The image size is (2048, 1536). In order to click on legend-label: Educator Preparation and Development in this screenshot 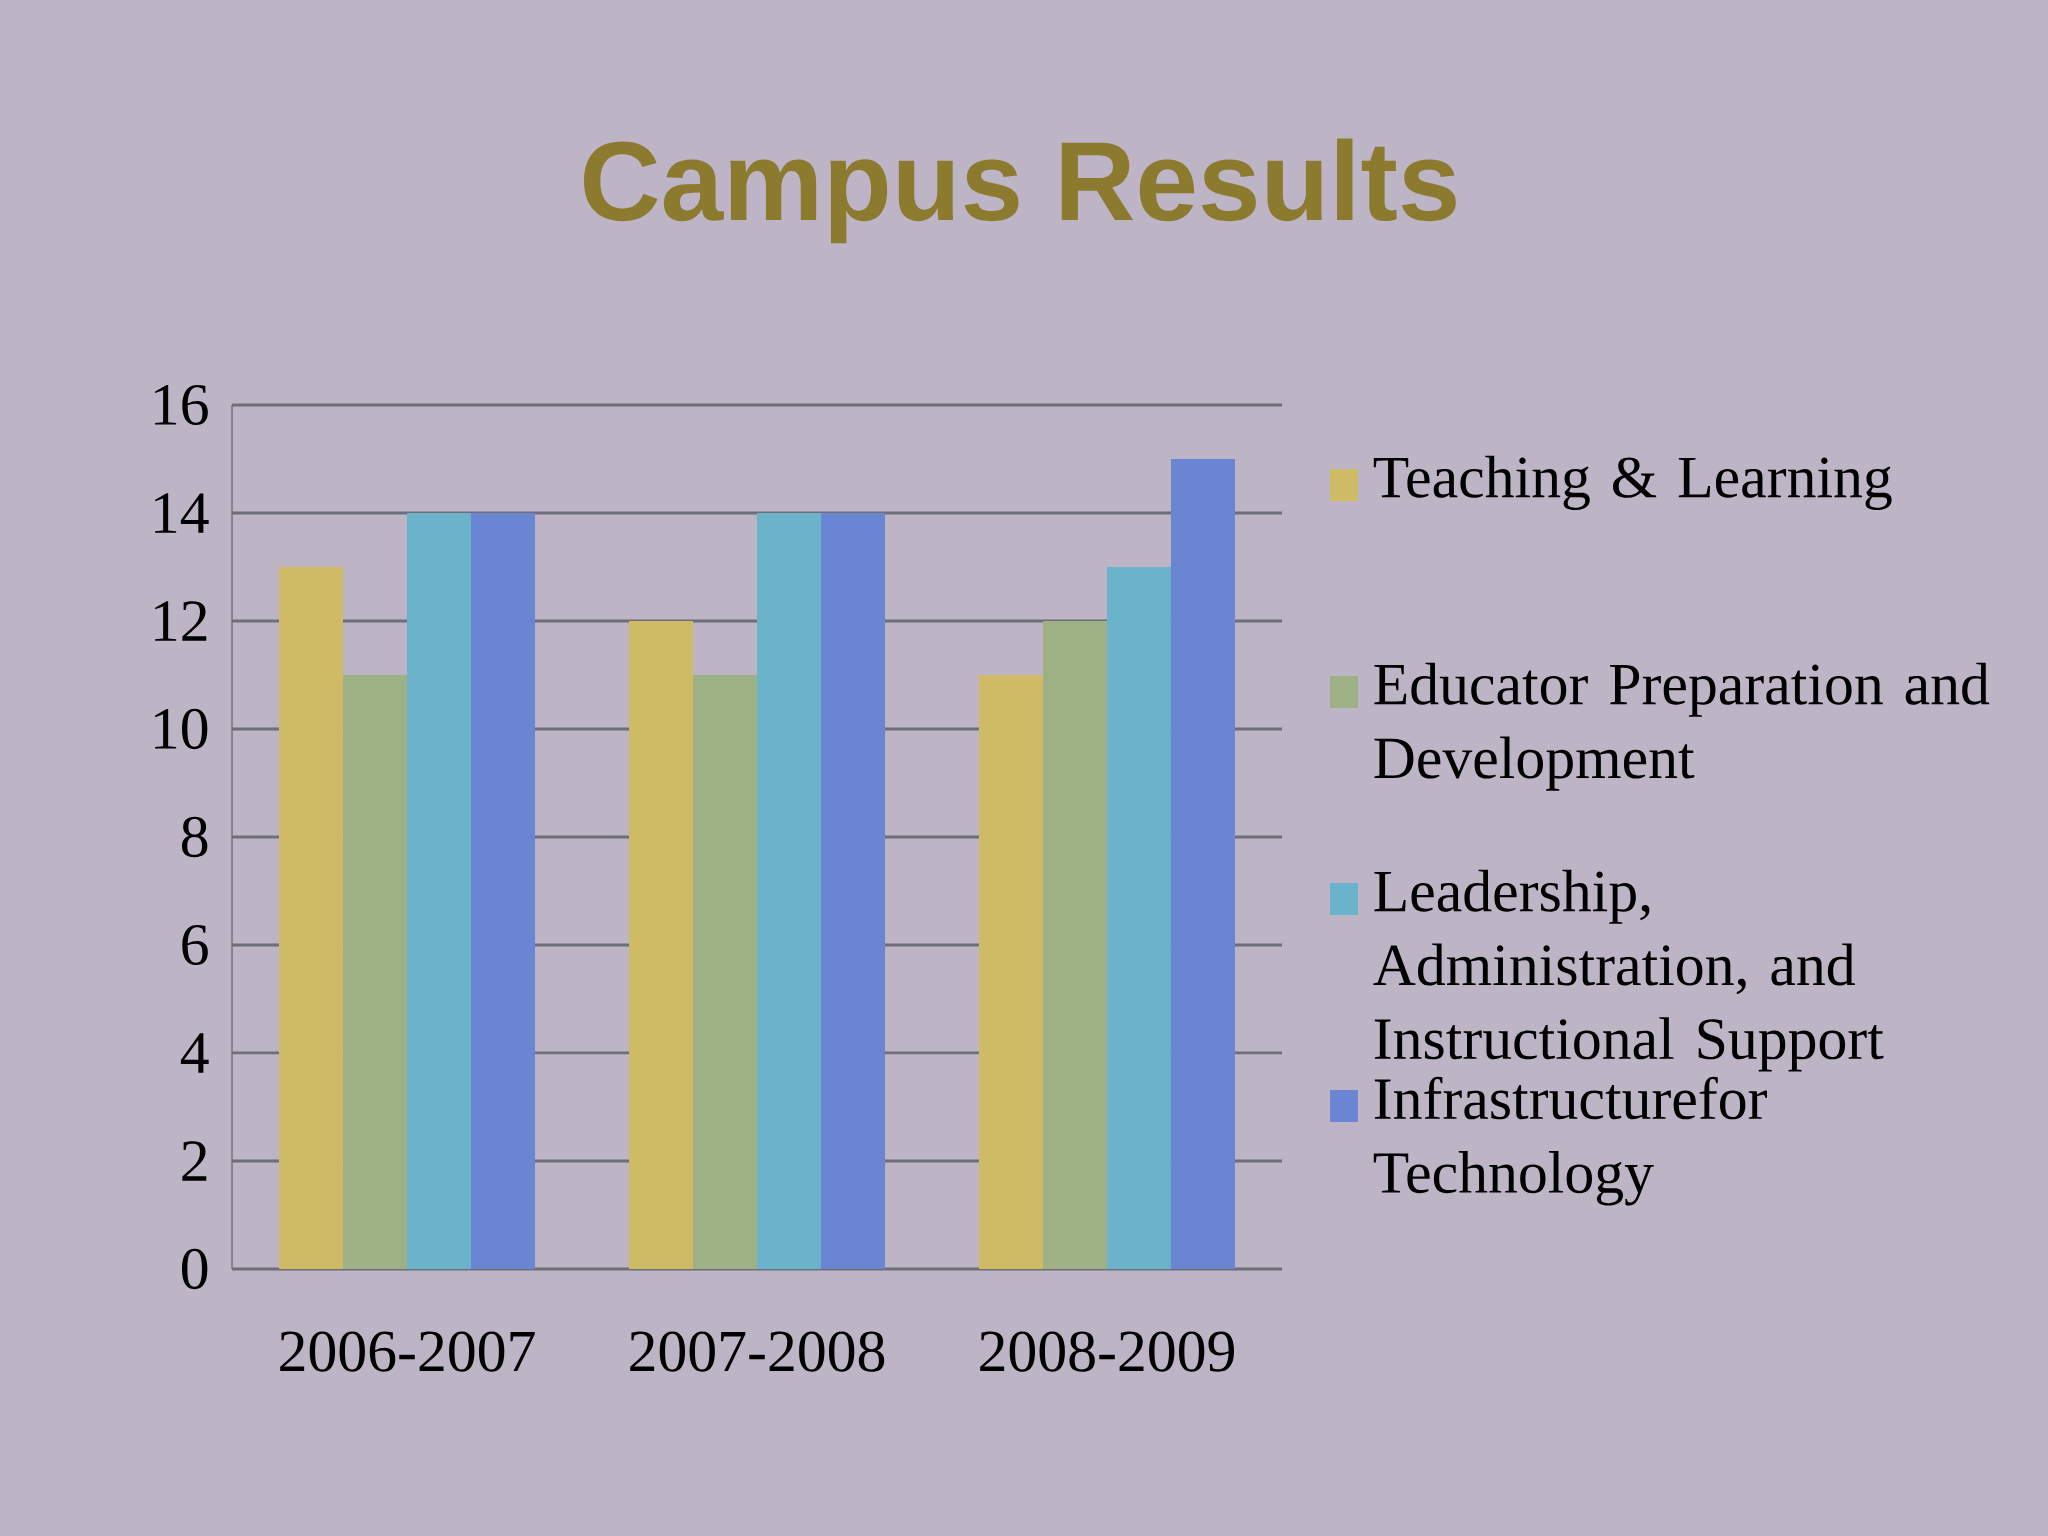, I will do `click(1682, 726)`.